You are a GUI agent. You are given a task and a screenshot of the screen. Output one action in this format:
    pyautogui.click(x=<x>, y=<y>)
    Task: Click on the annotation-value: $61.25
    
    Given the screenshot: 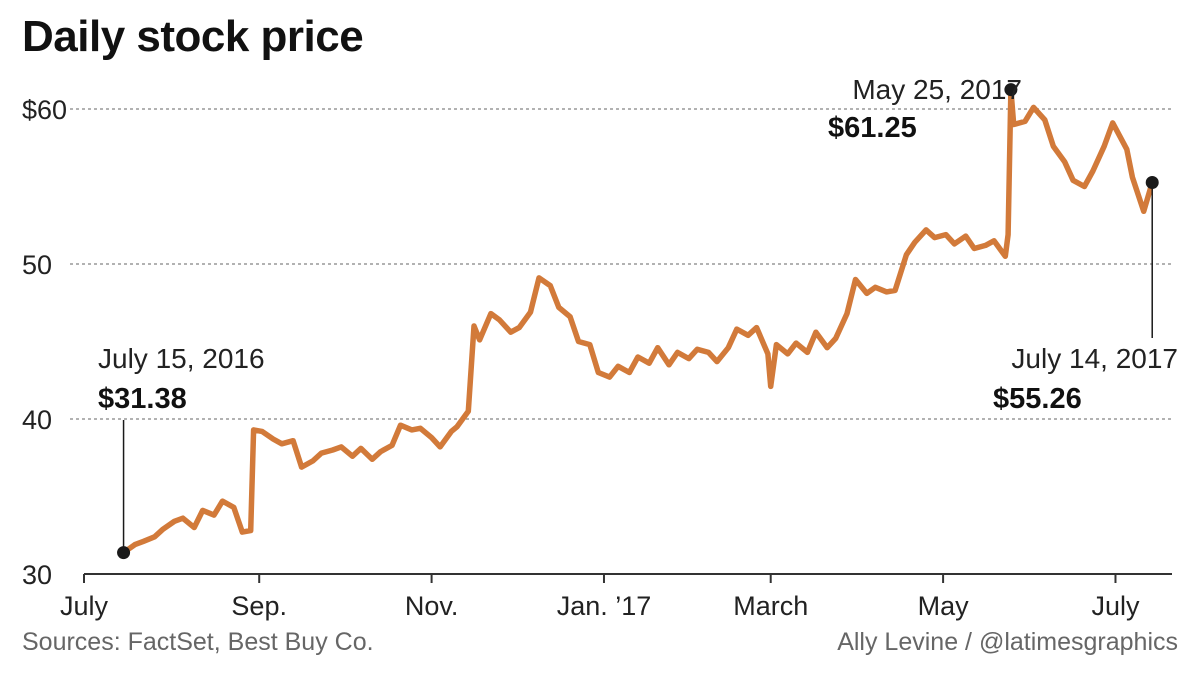 What is the action you would take?
    pyautogui.click(x=872, y=128)
    